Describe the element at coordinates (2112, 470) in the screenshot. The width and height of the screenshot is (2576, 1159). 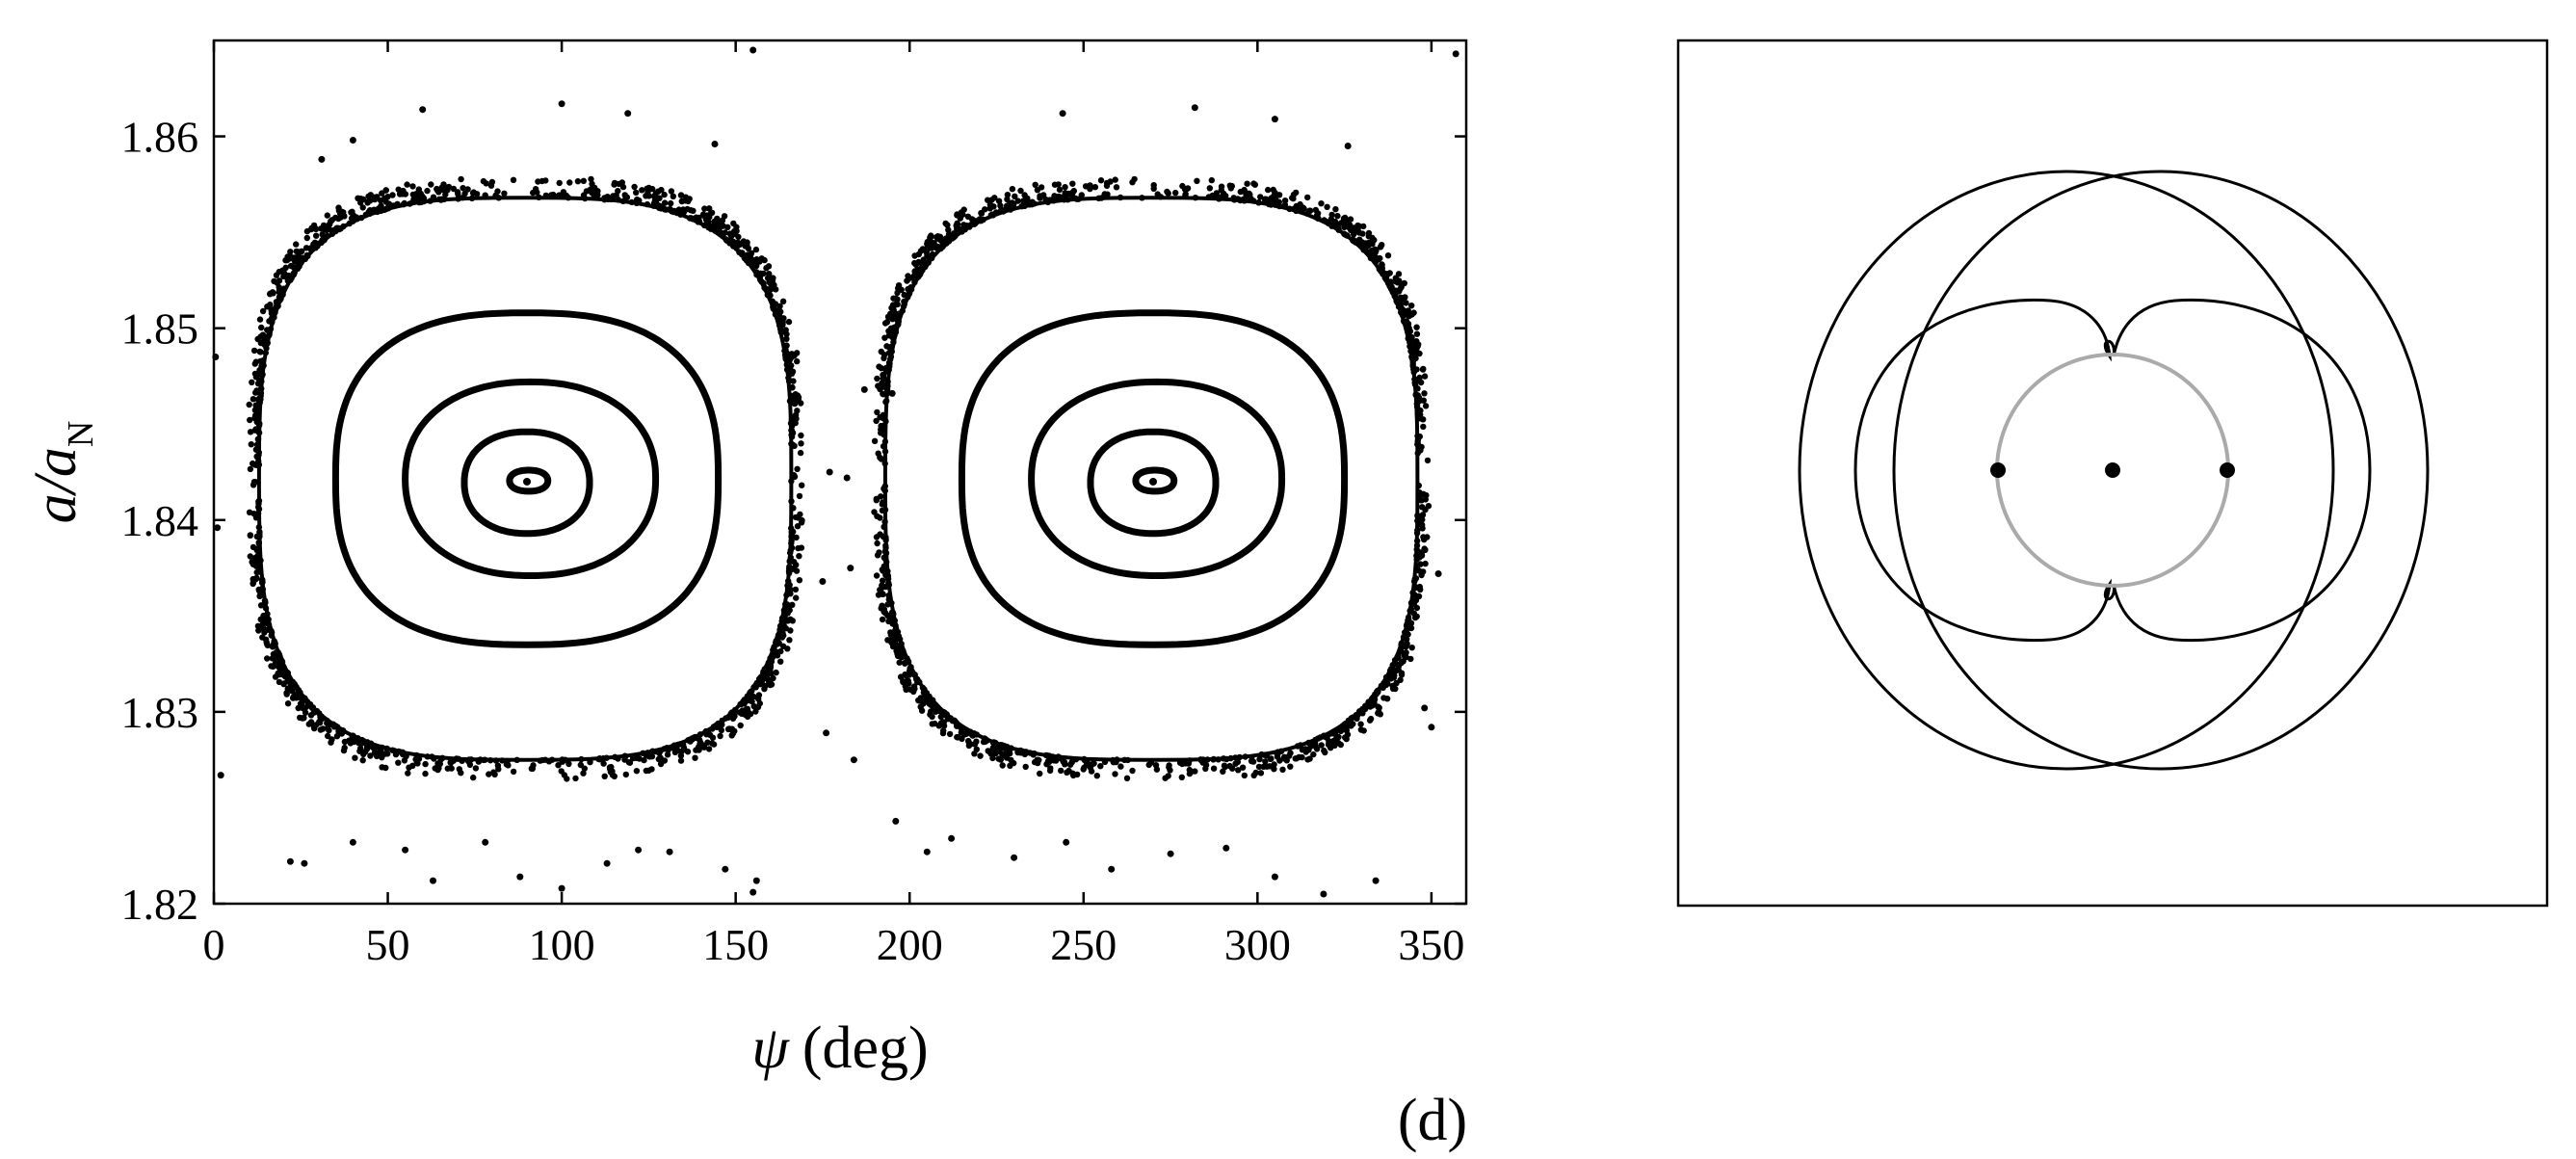
I see `center-body` at that location.